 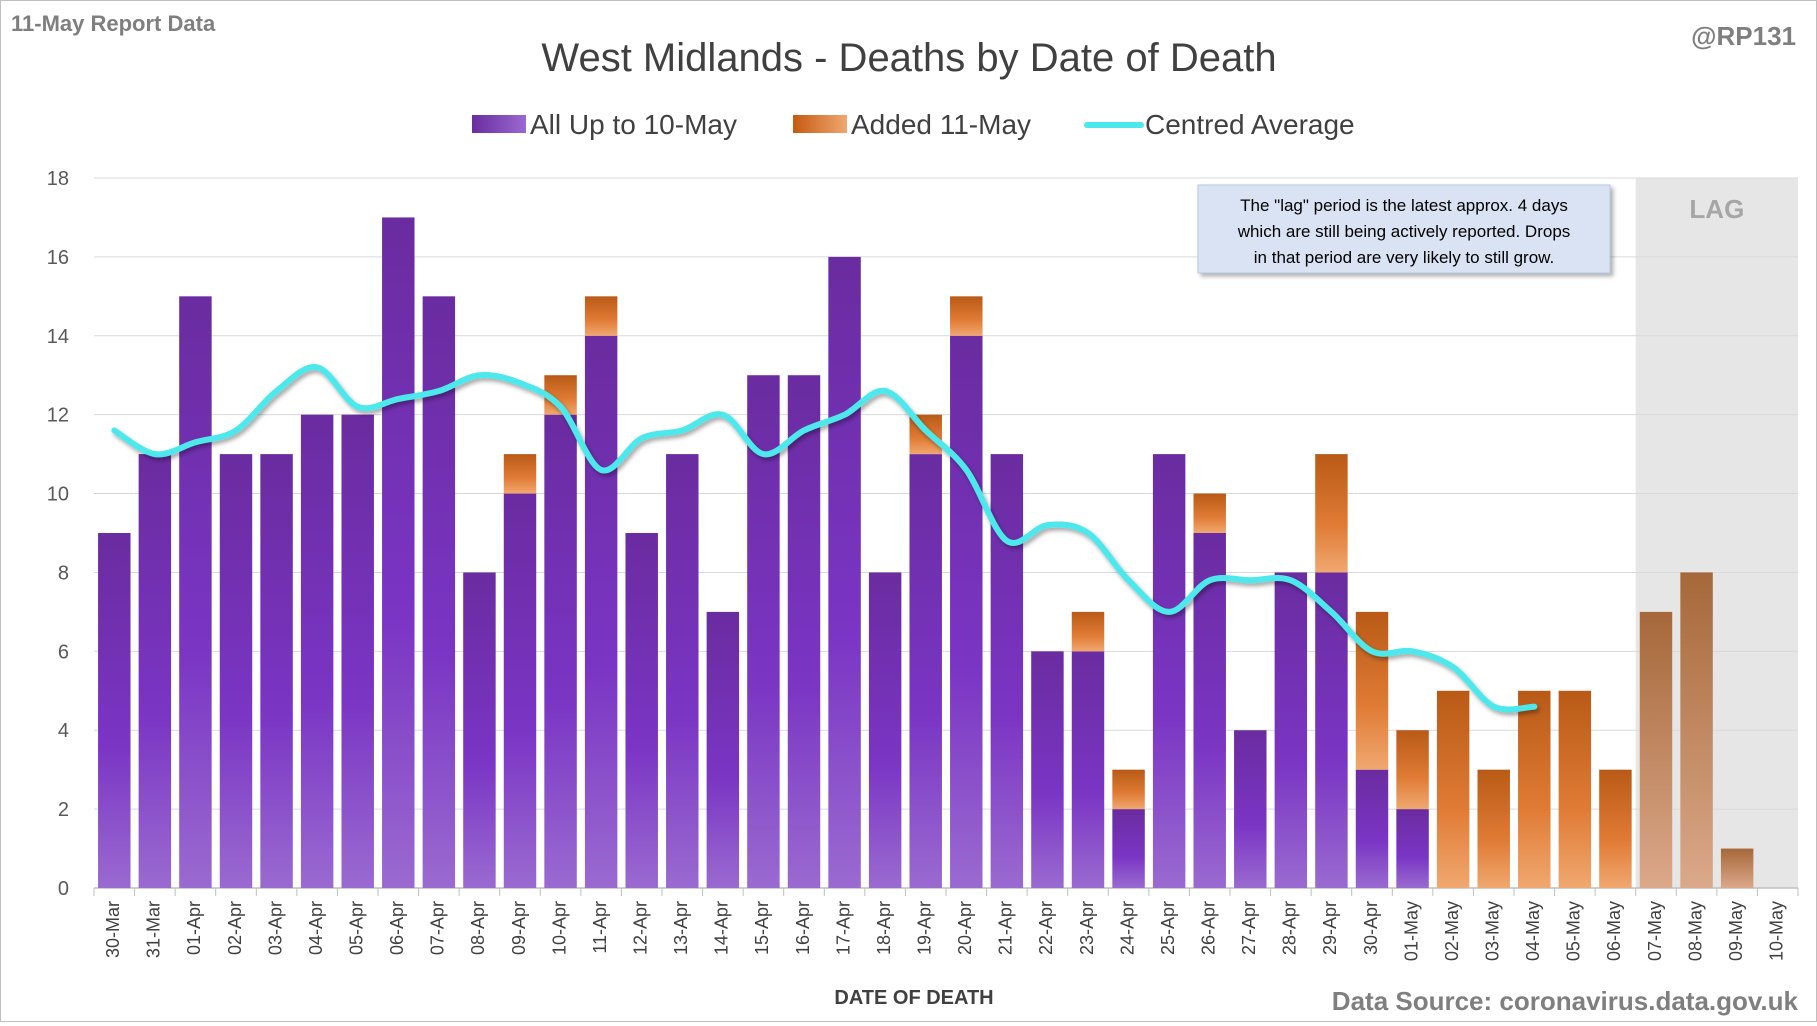 I want to click on x-tick-label: 25-Apr, so click(x=1168, y=928).